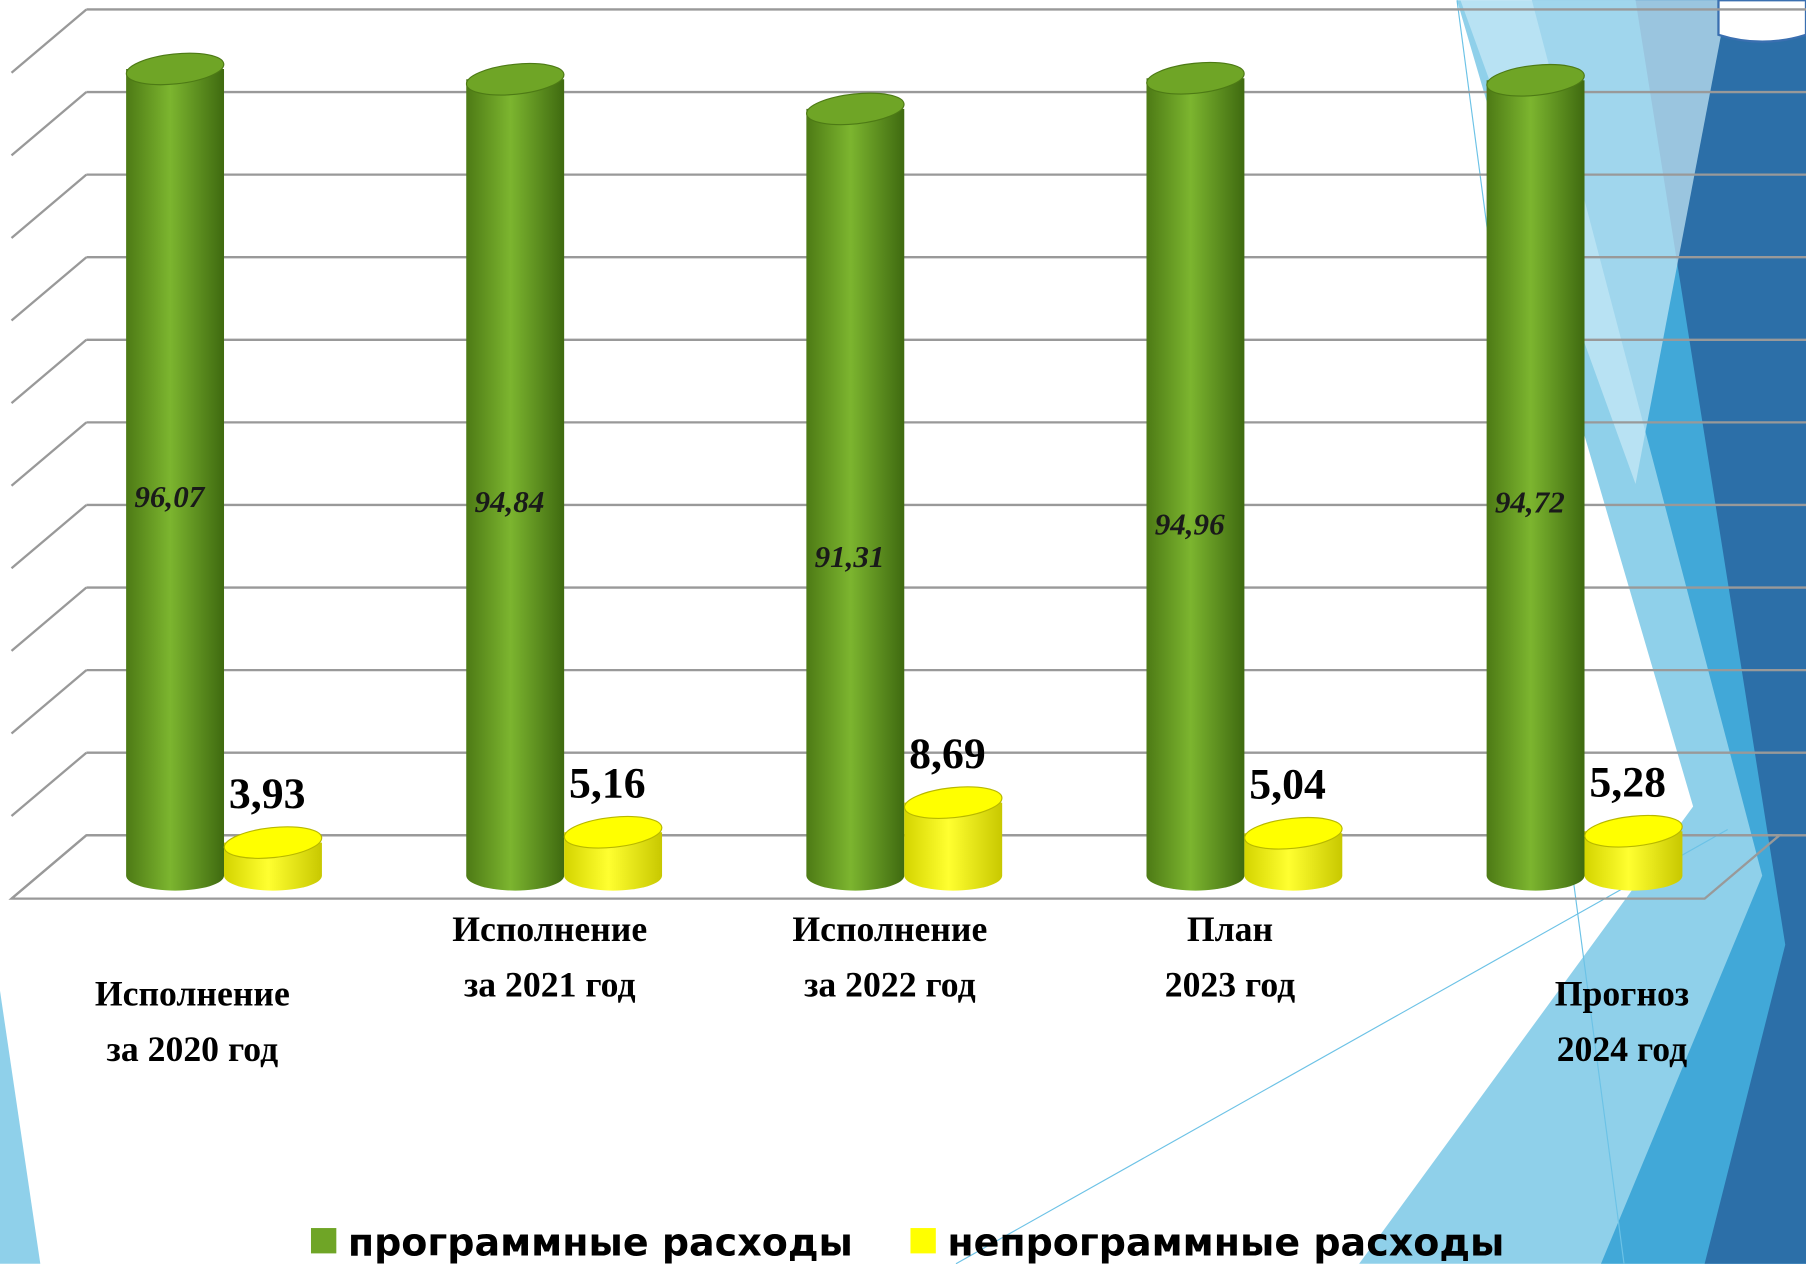  Describe the element at coordinates (607, 784) in the screenshot. I see `value-label: 5,16` at that location.